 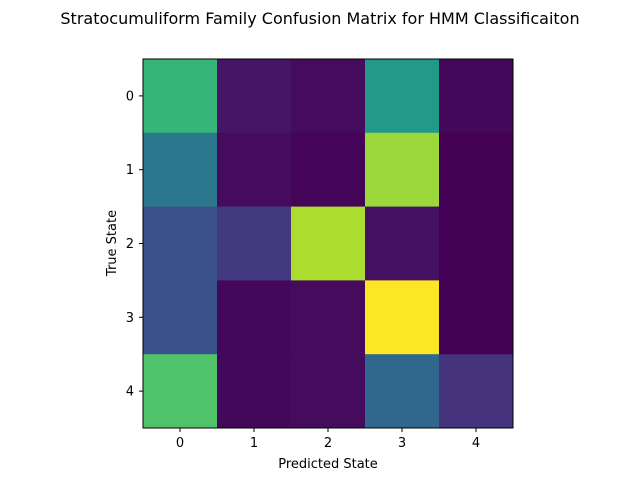 I want to click on y-tick-label-2: 2, so click(x=130, y=244).